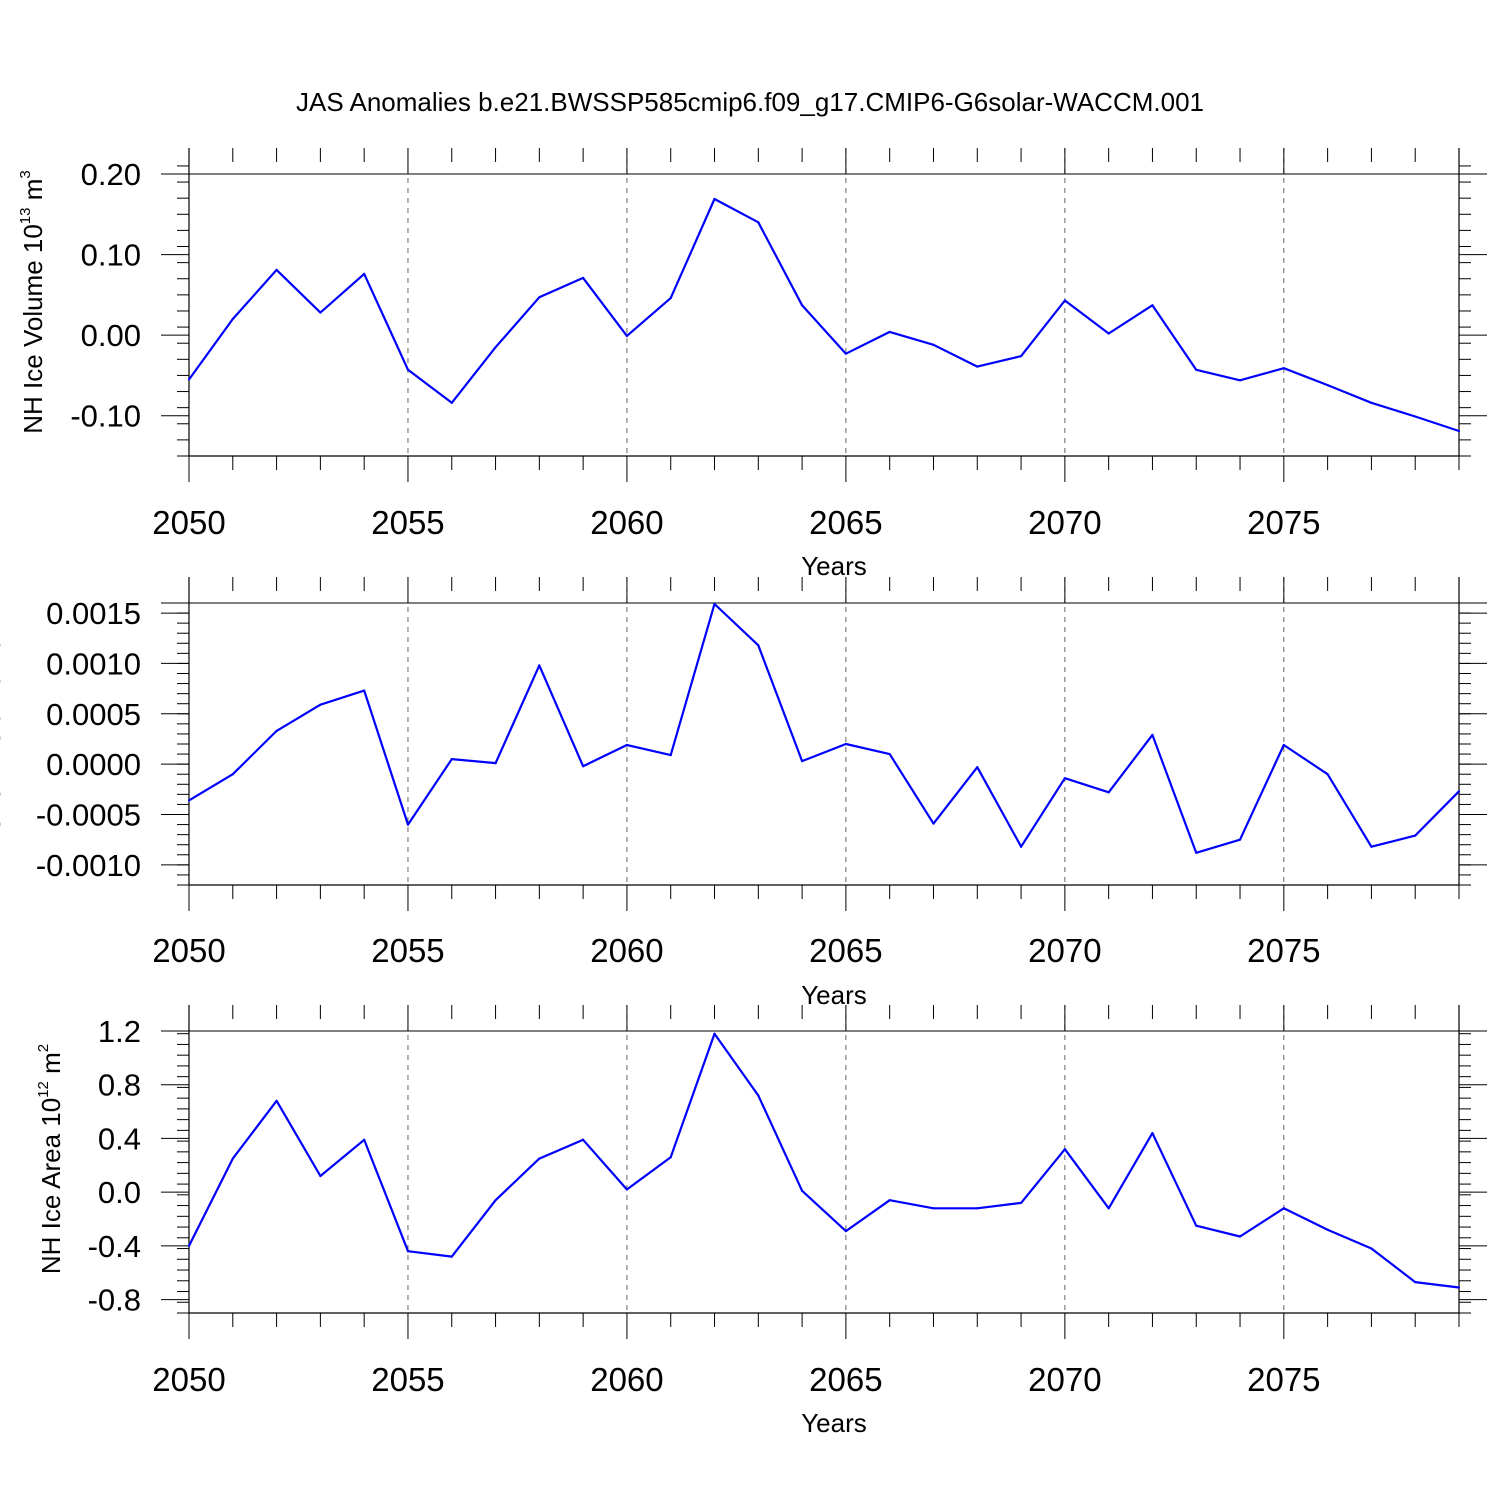  What do you see at coordinates (88, 815) in the screenshot?
I see `y-tick-label: -0.0005` at bounding box center [88, 815].